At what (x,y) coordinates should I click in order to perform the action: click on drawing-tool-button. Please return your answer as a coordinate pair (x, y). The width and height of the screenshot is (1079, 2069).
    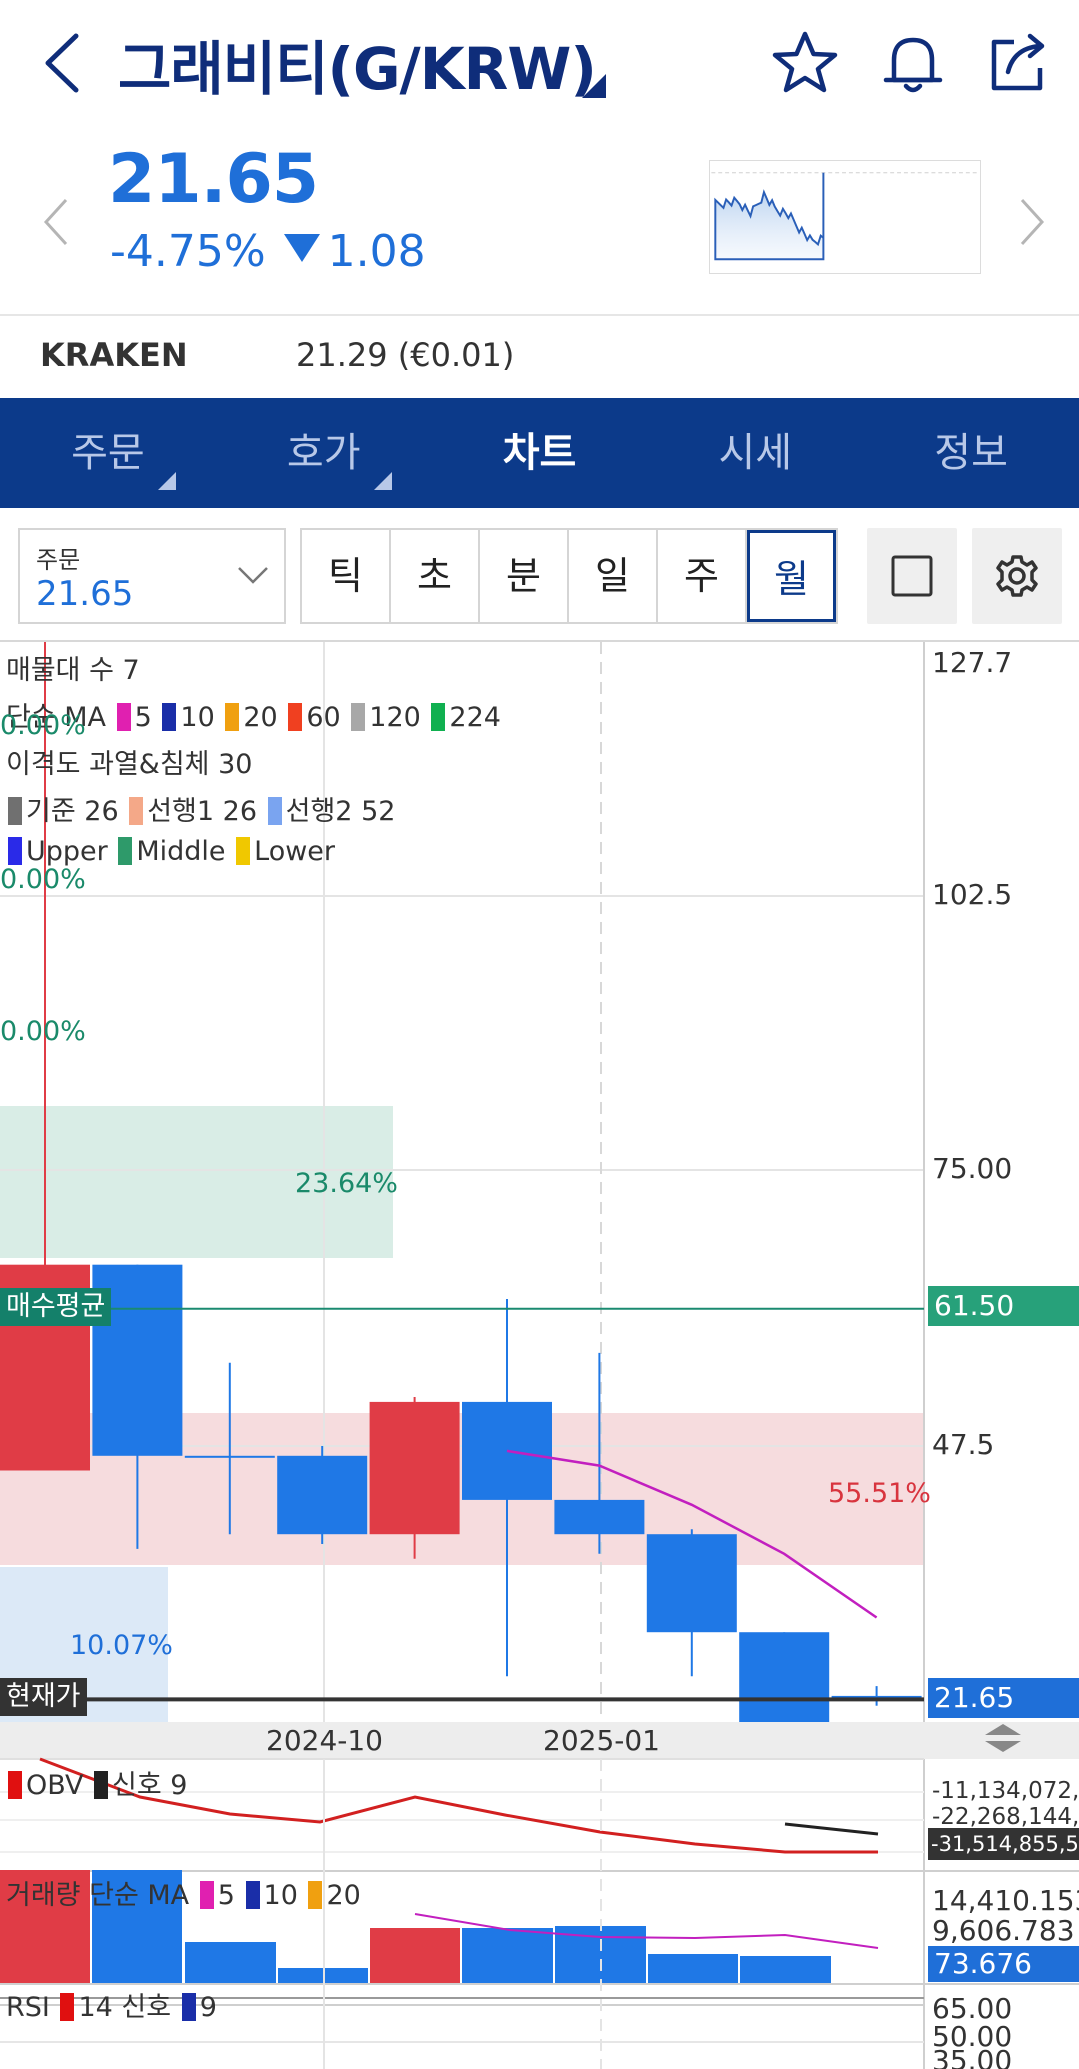
    Looking at the image, I should click on (912, 576).